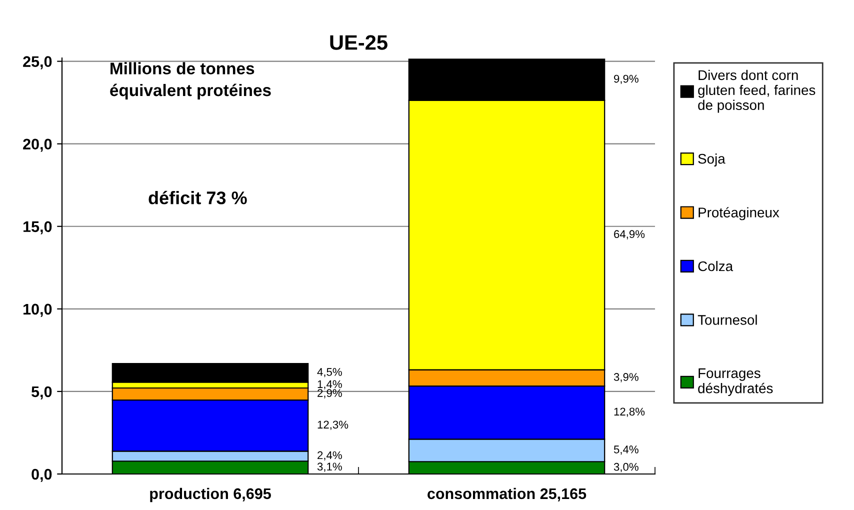  Describe the element at coordinates (330, 385) in the screenshot. I see `annotation: 1,4%` at that location.